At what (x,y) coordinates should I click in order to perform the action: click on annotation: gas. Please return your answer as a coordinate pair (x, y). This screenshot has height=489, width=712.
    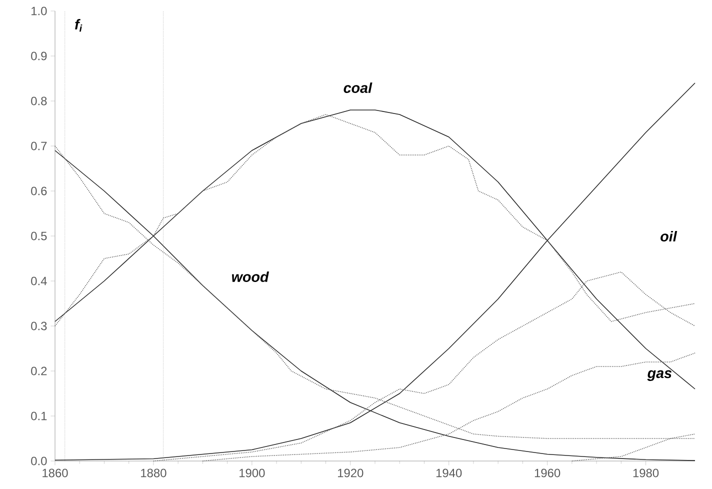
    Looking at the image, I should click on (659, 375).